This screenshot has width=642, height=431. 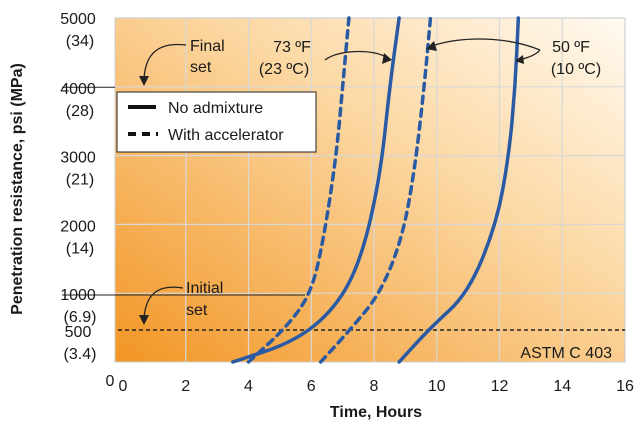 I want to click on y-tick-psi-3000: 3000, so click(x=78, y=158).